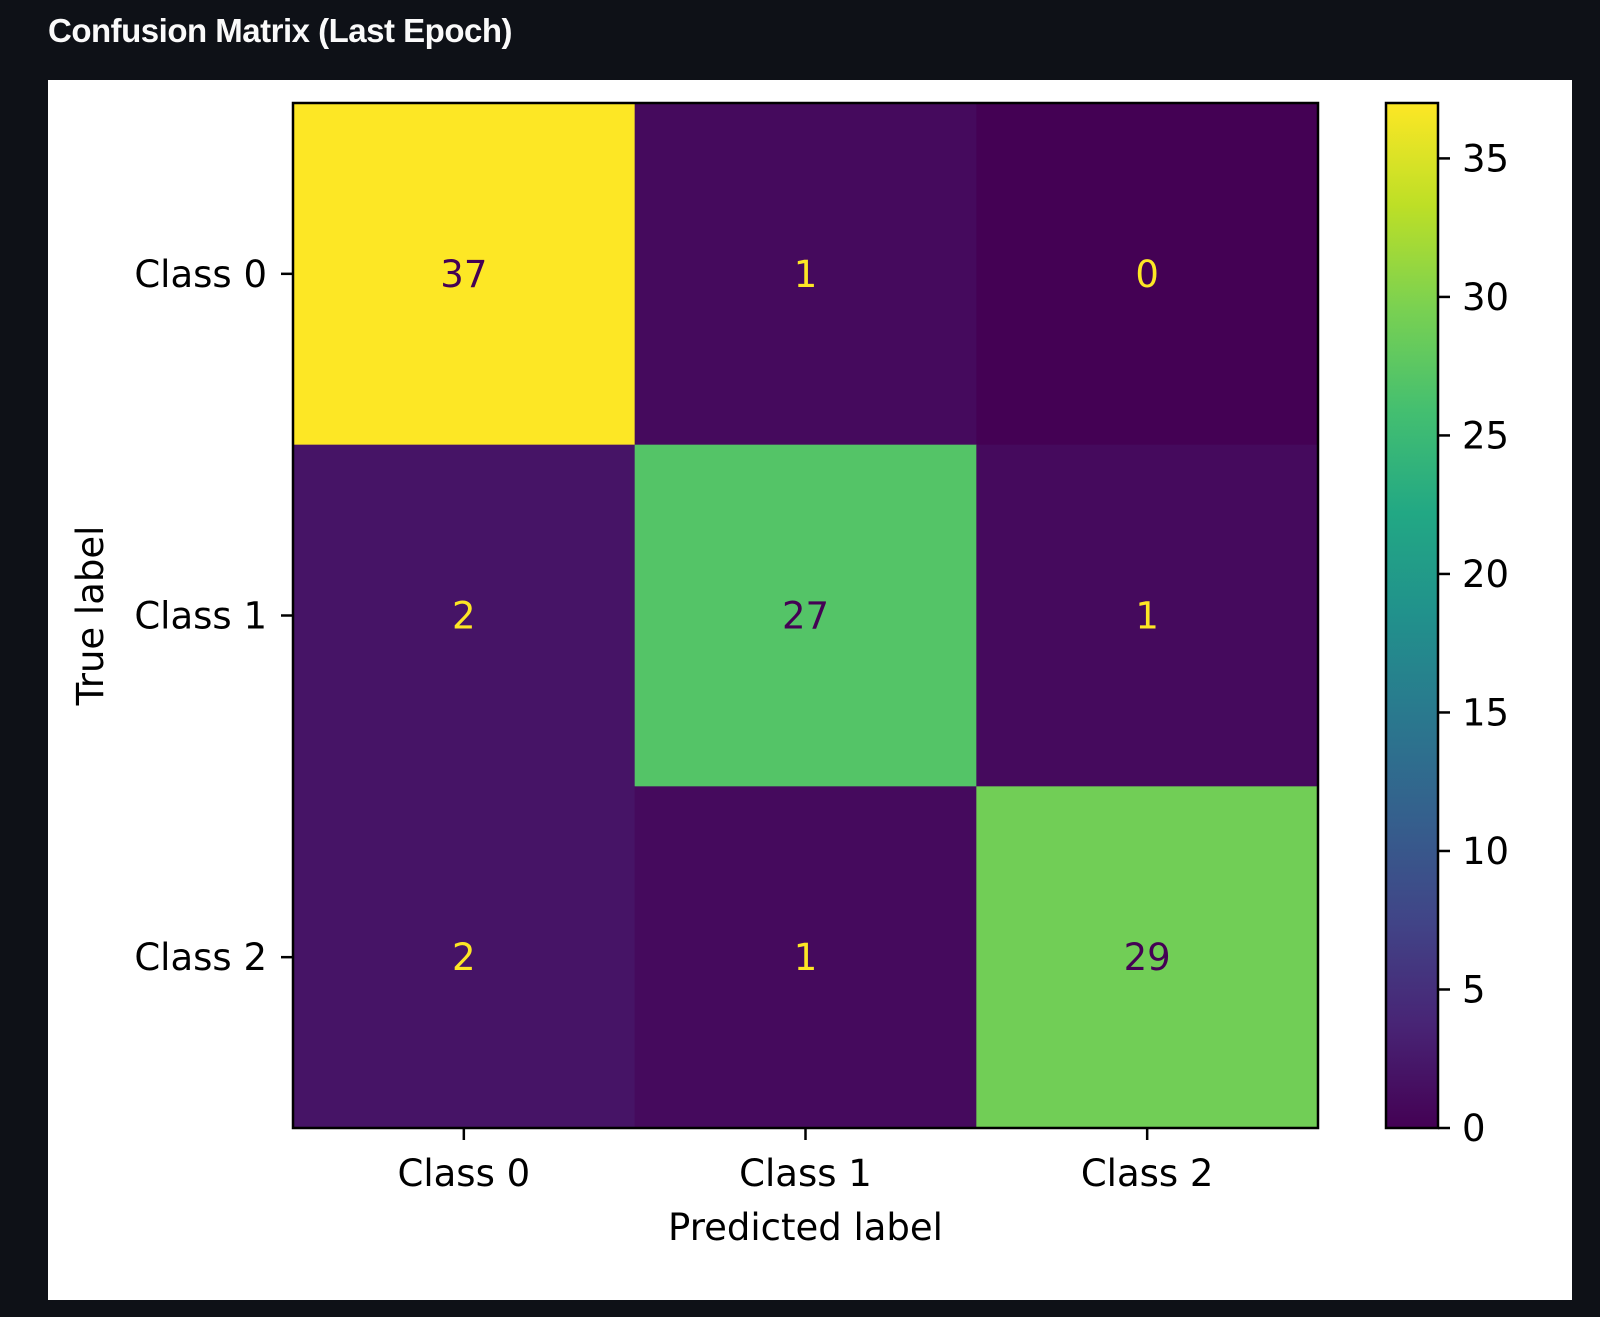 This screenshot has height=1317, width=1600. Describe the element at coordinates (1474, 989) in the screenshot. I see `colorbar-tick-label: 5` at that location.